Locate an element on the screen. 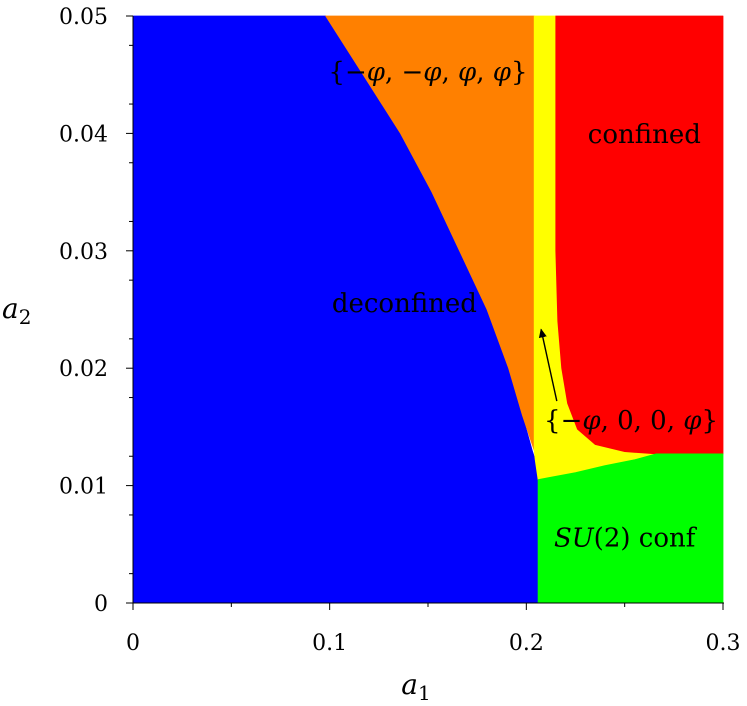  region-label-phi-zero: {−φ, 0, 0, φ} is located at coordinates (631, 421).